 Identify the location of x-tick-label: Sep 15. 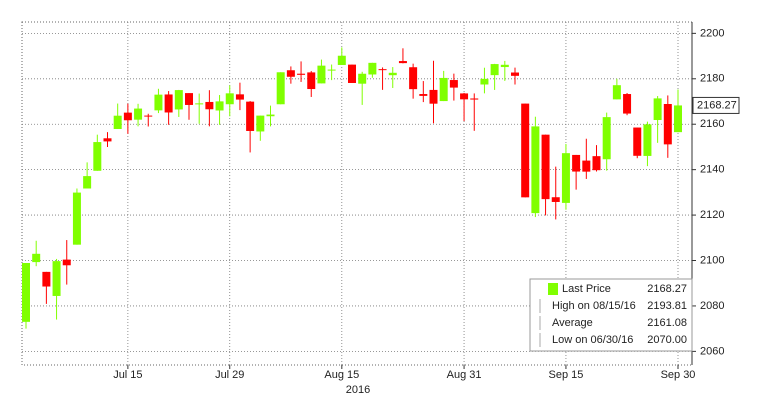
(566, 375).